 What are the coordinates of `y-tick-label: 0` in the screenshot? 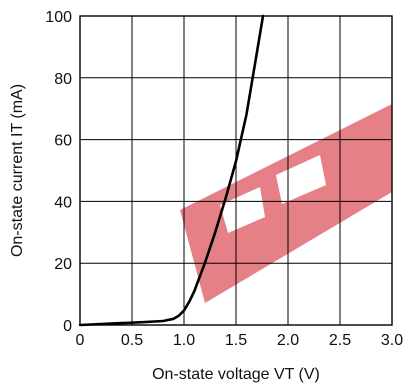 It's located at (67, 326).